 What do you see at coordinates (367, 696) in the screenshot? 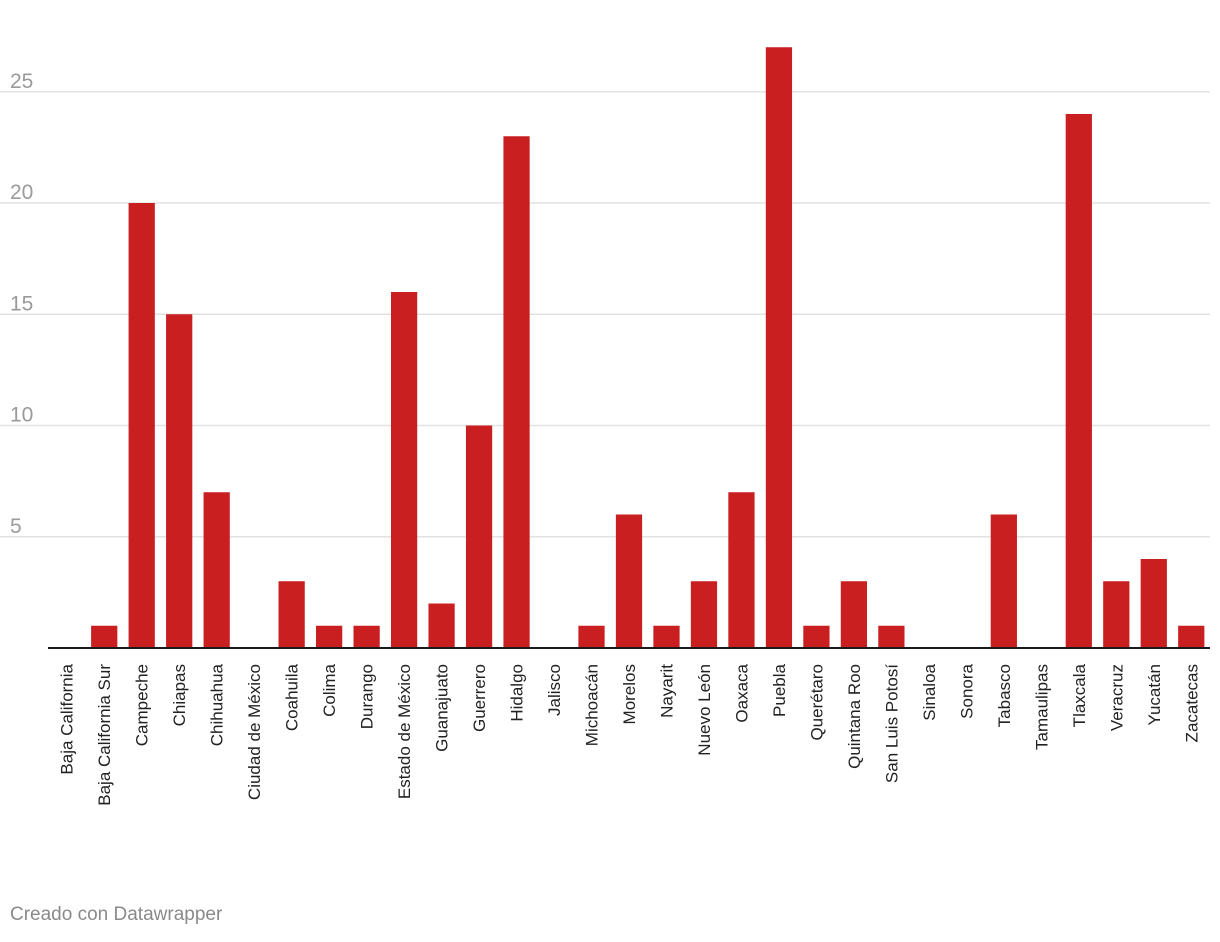
I see `x-tick-label: Durango` at bounding box center [367, 696].